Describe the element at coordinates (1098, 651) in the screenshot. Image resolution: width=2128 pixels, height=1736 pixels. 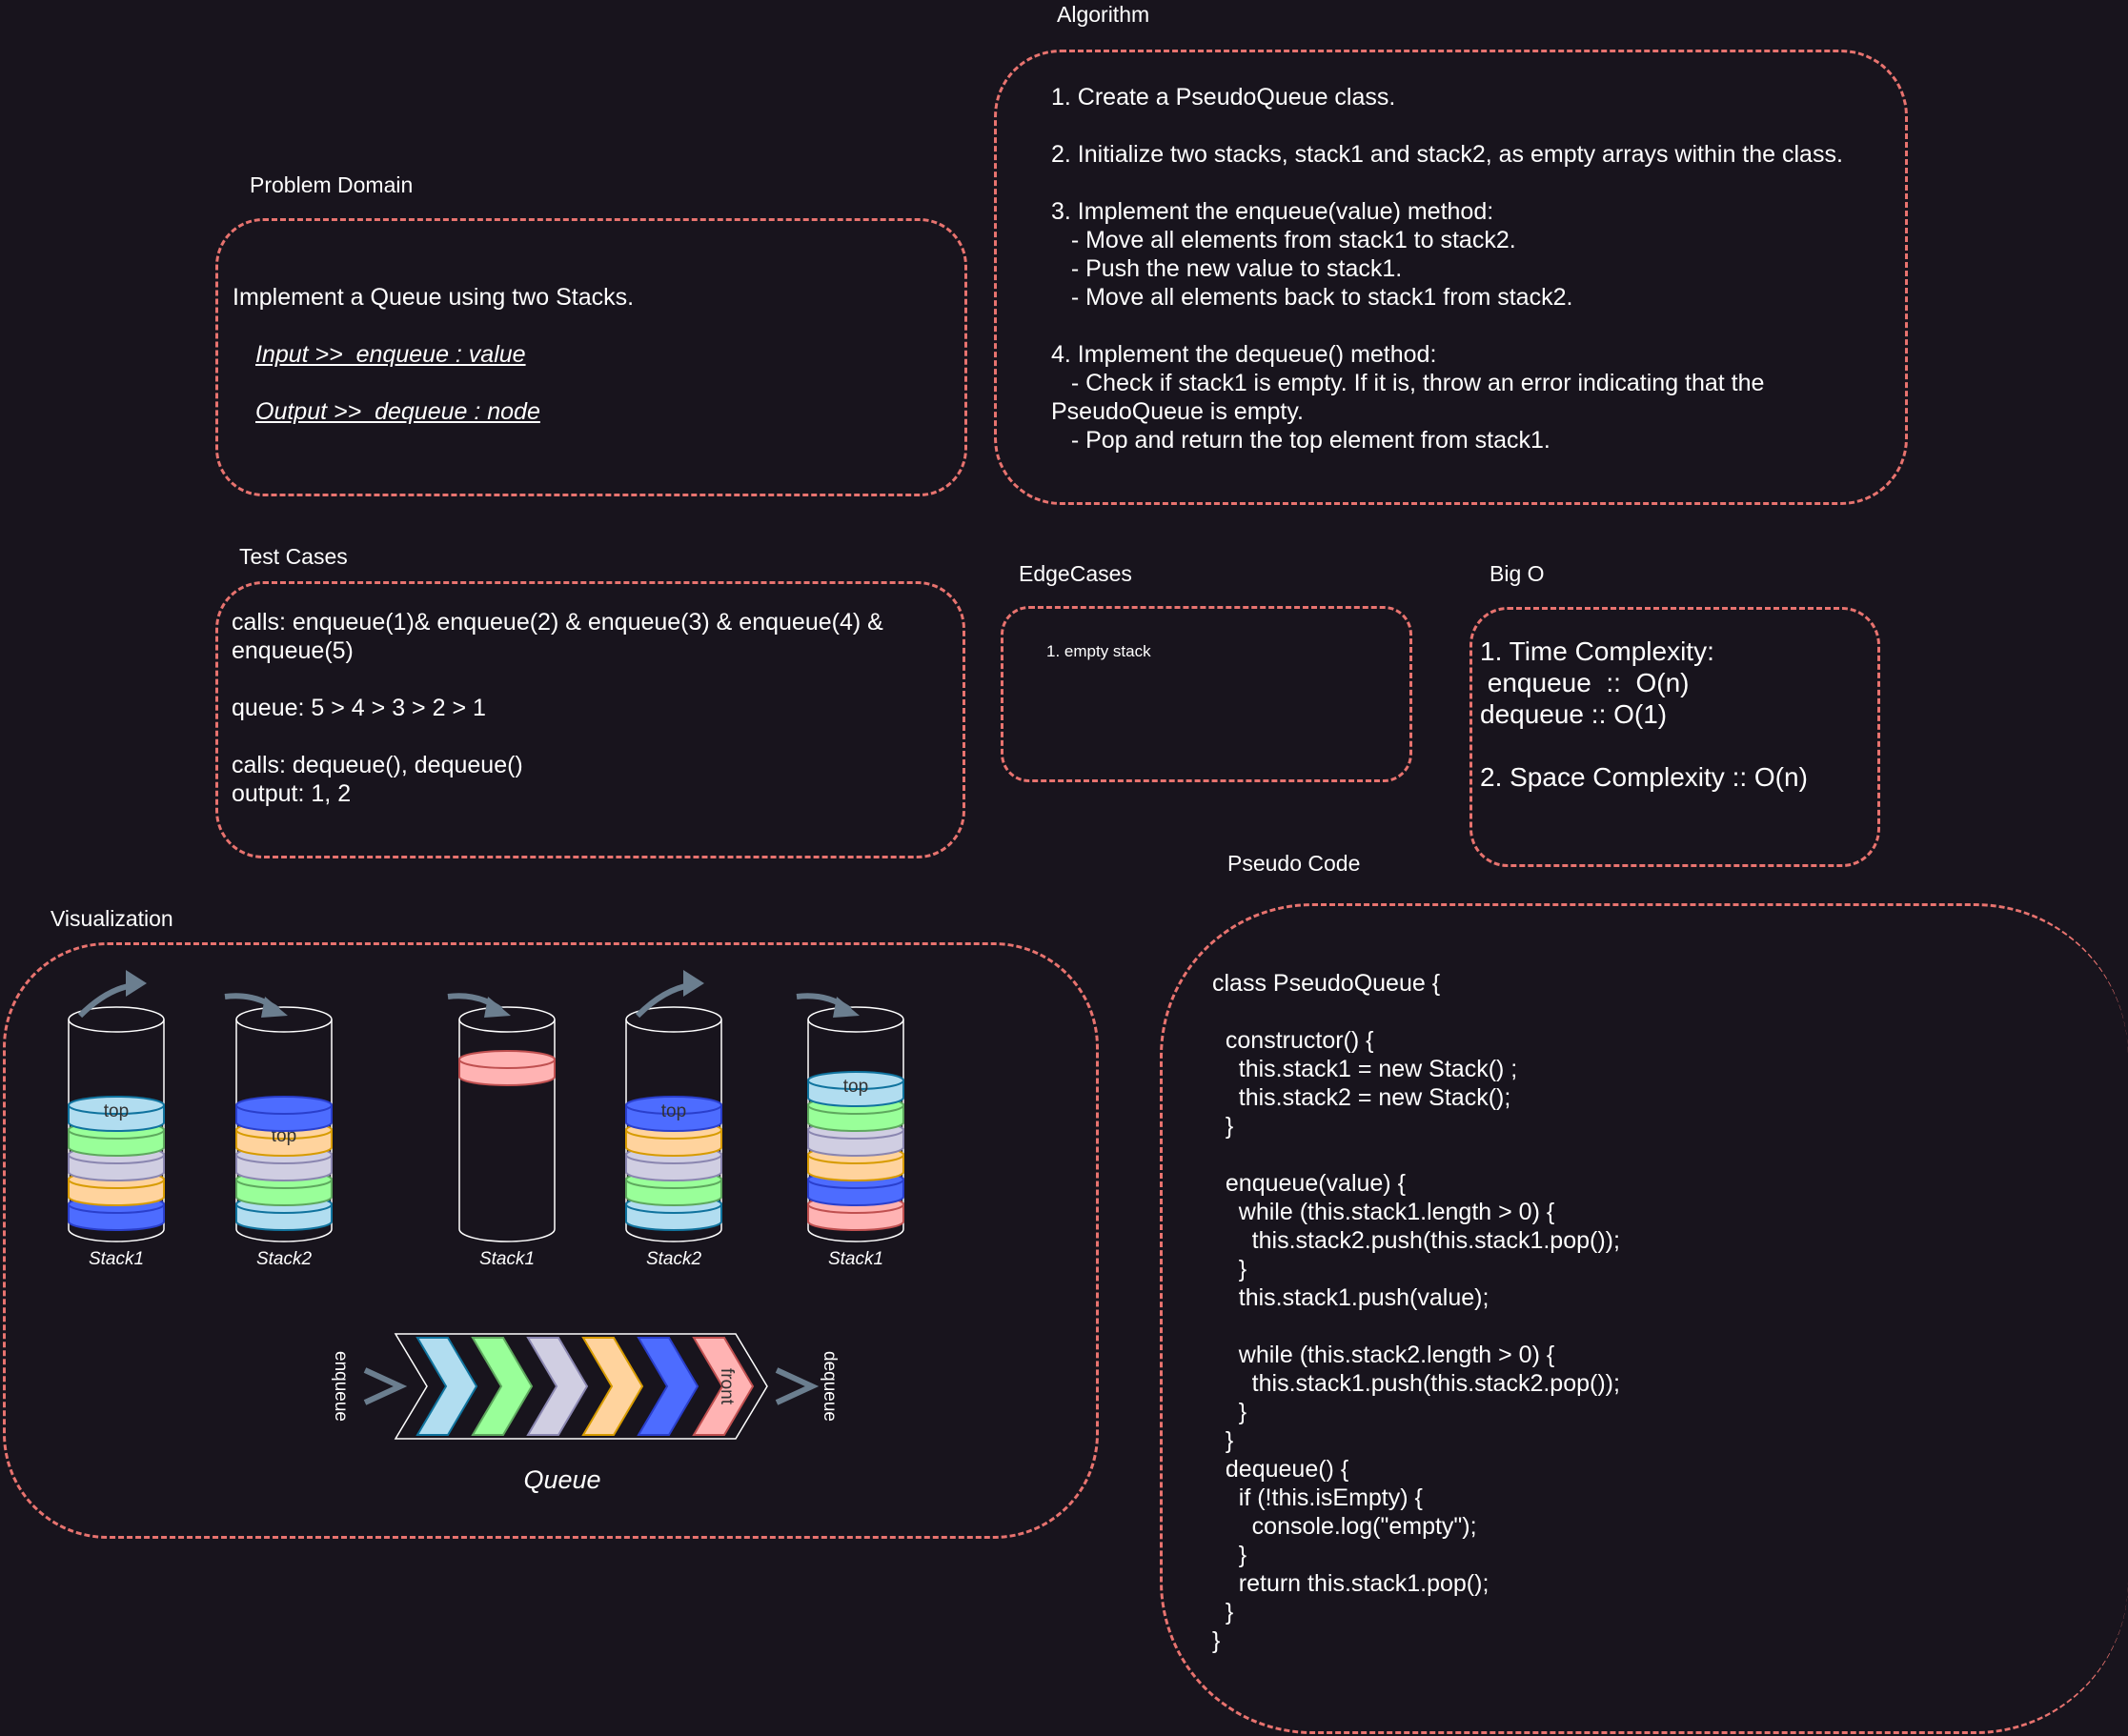
I see `edge-case-item: 1. empty stack` at that location.